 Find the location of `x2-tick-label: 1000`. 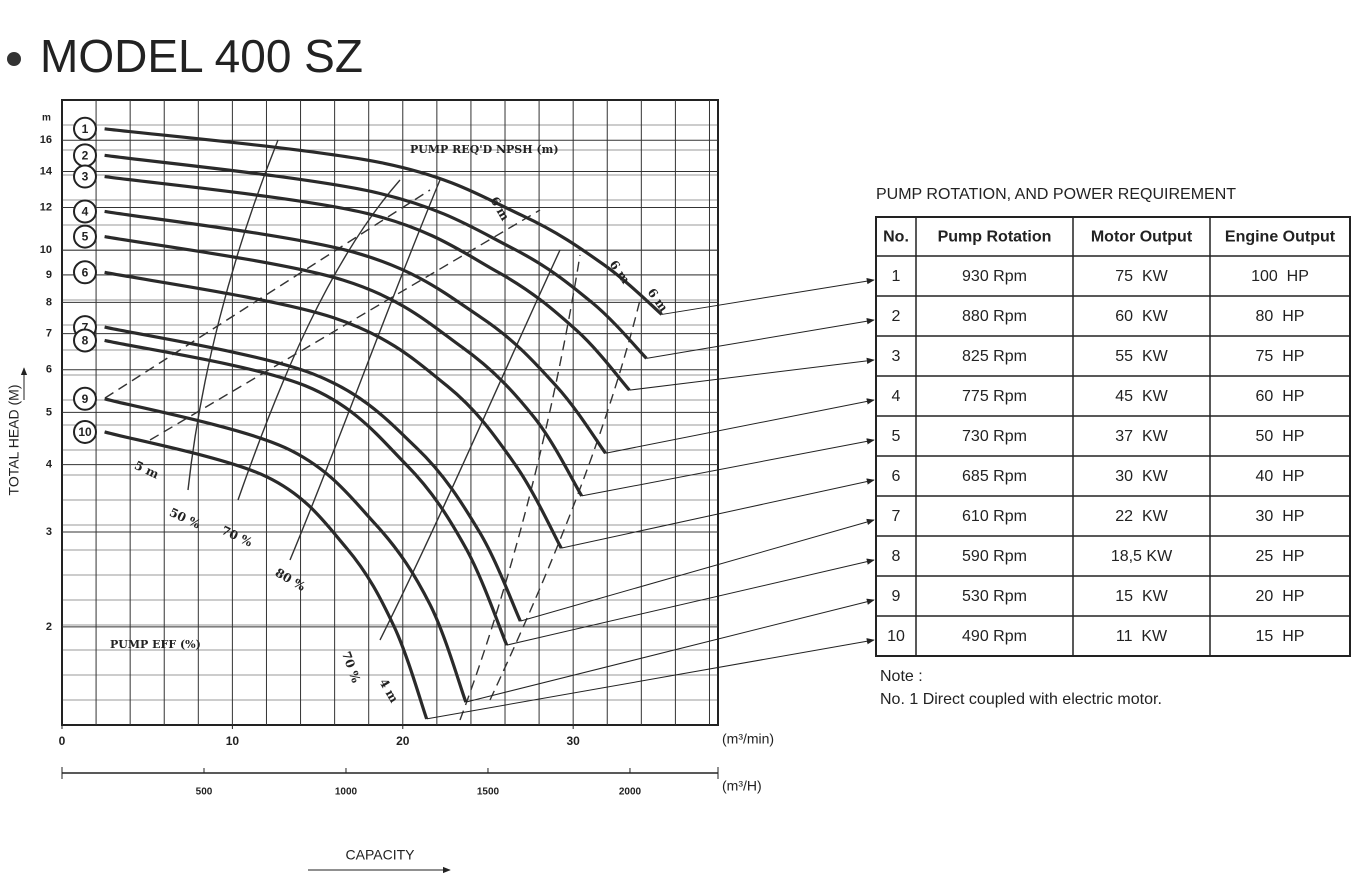

x2-tick-label: 1000 is located at coordinates (346, 792).